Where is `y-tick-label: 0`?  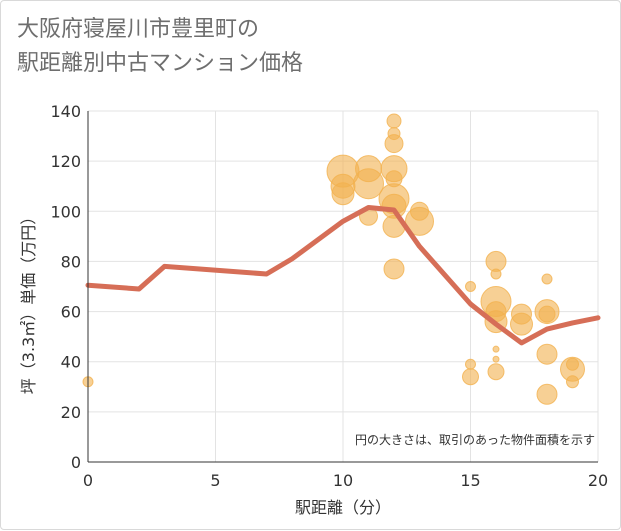
y-tick-label: 0 is located at coordinates (76, 462).